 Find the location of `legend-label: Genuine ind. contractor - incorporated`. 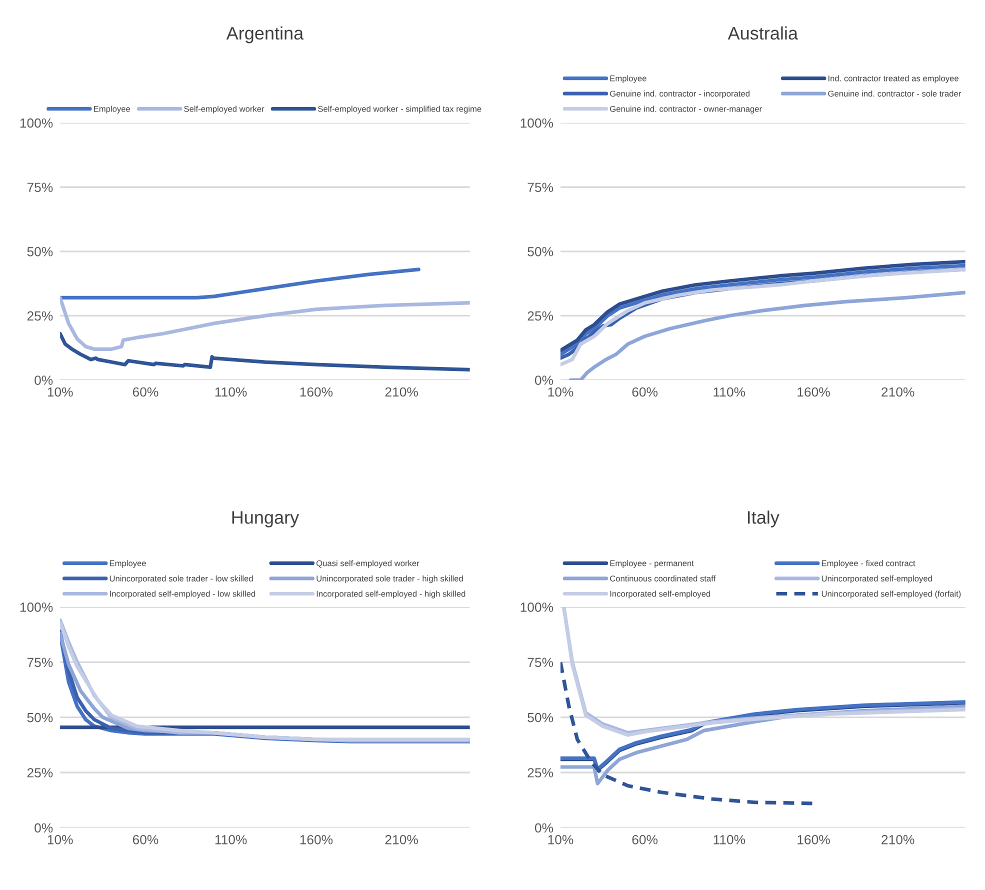

legend-label: Genuine ind. contractor - incorporated is located at coordinates (680, 94).